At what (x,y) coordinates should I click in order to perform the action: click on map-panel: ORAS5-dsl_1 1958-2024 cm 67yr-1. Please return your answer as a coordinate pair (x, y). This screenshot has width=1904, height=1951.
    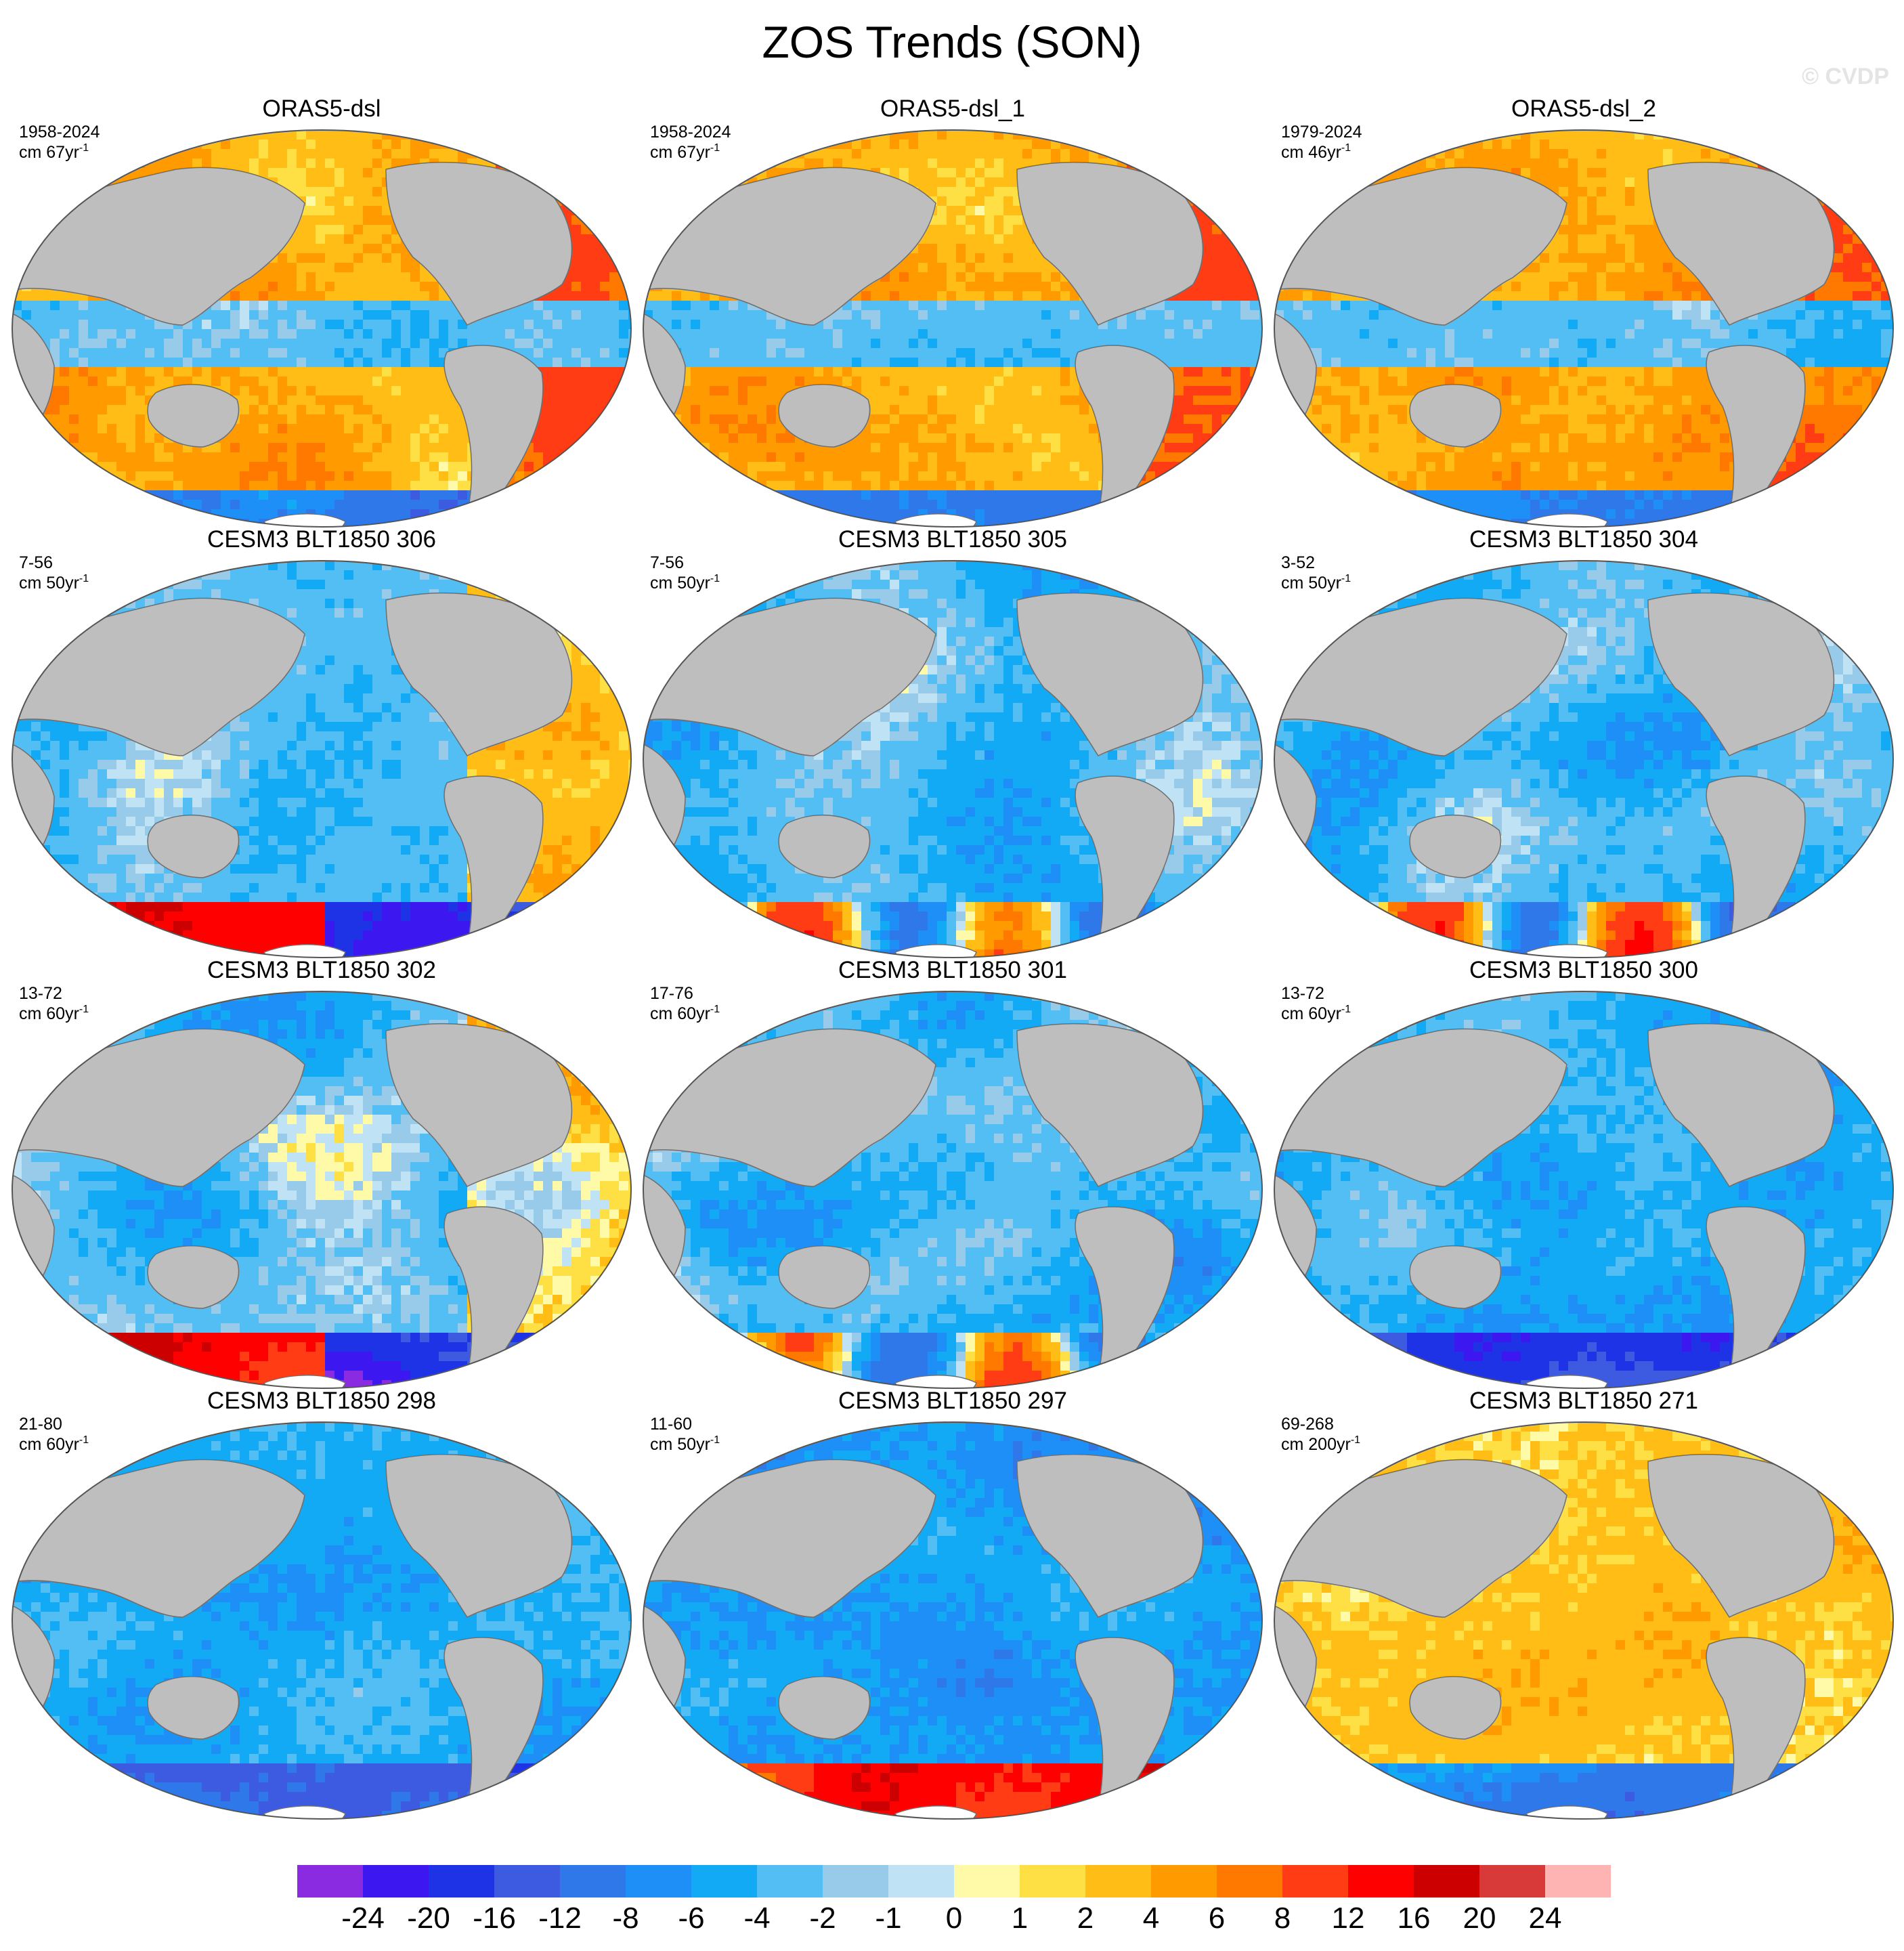
    Looking at the image, I should click on (953, 315).